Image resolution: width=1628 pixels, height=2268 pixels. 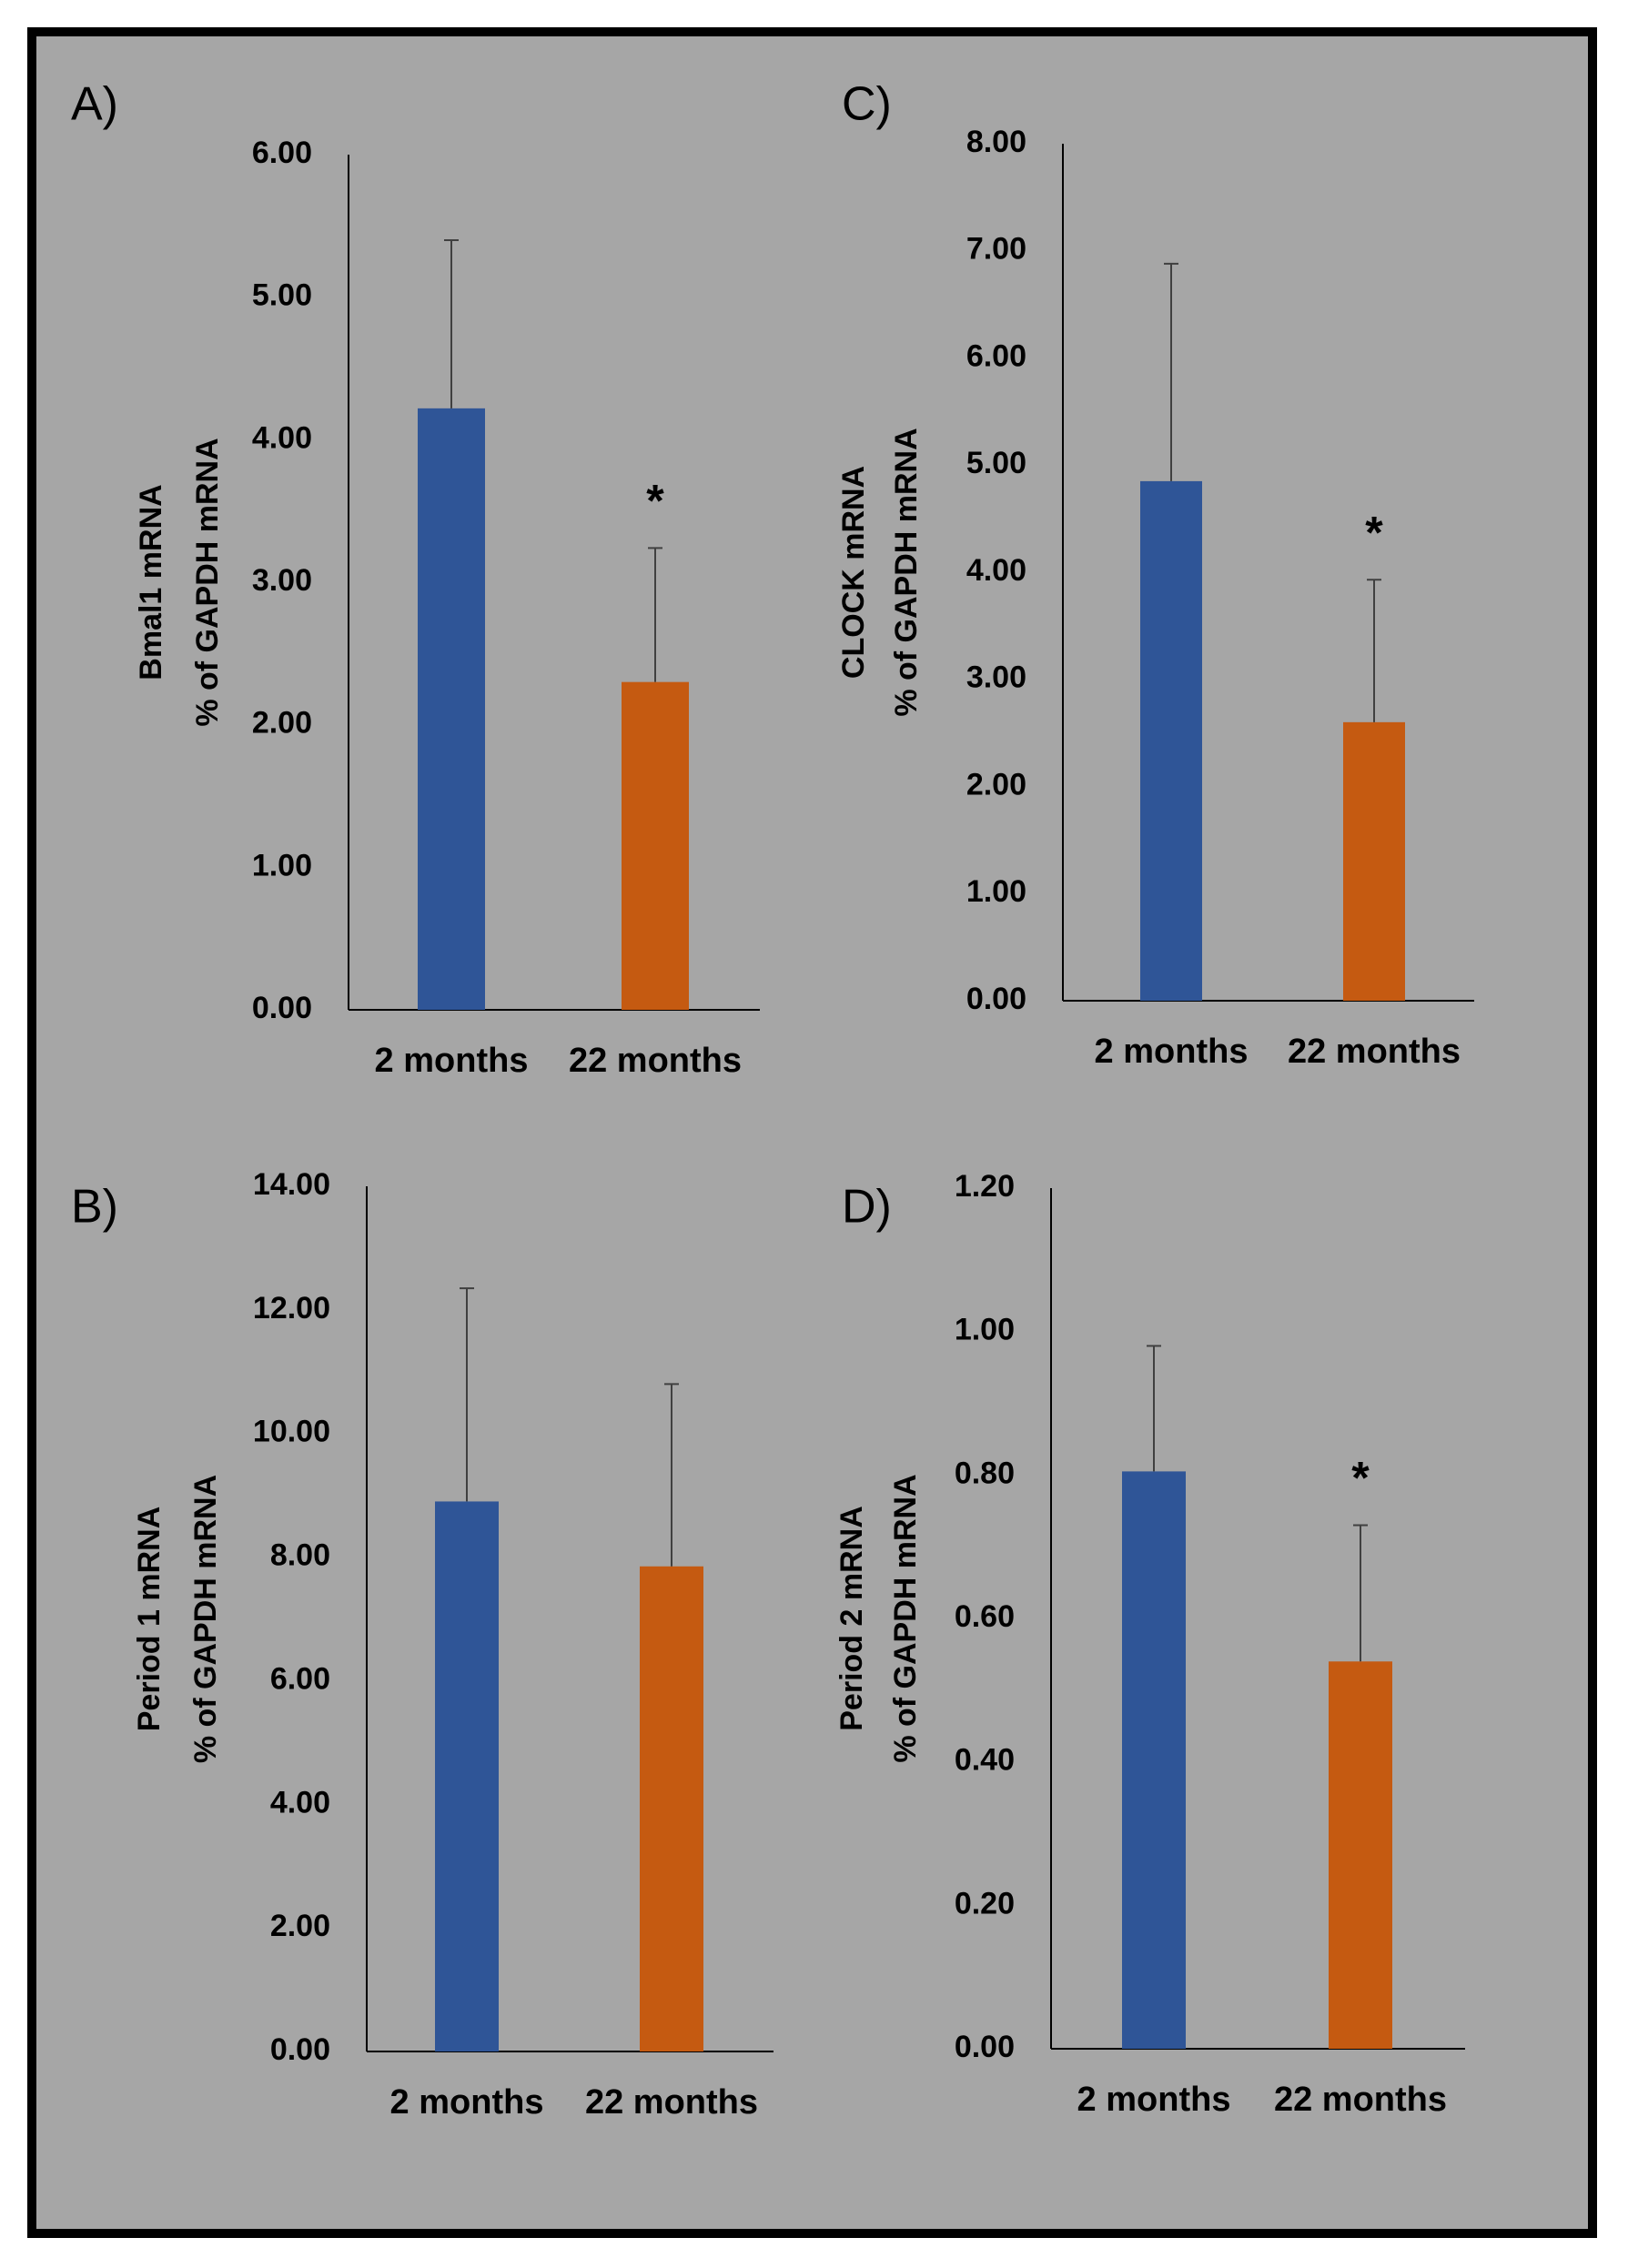 I want to click on panel-1-ytick-label: 2.00, so click(x=282, y=724).